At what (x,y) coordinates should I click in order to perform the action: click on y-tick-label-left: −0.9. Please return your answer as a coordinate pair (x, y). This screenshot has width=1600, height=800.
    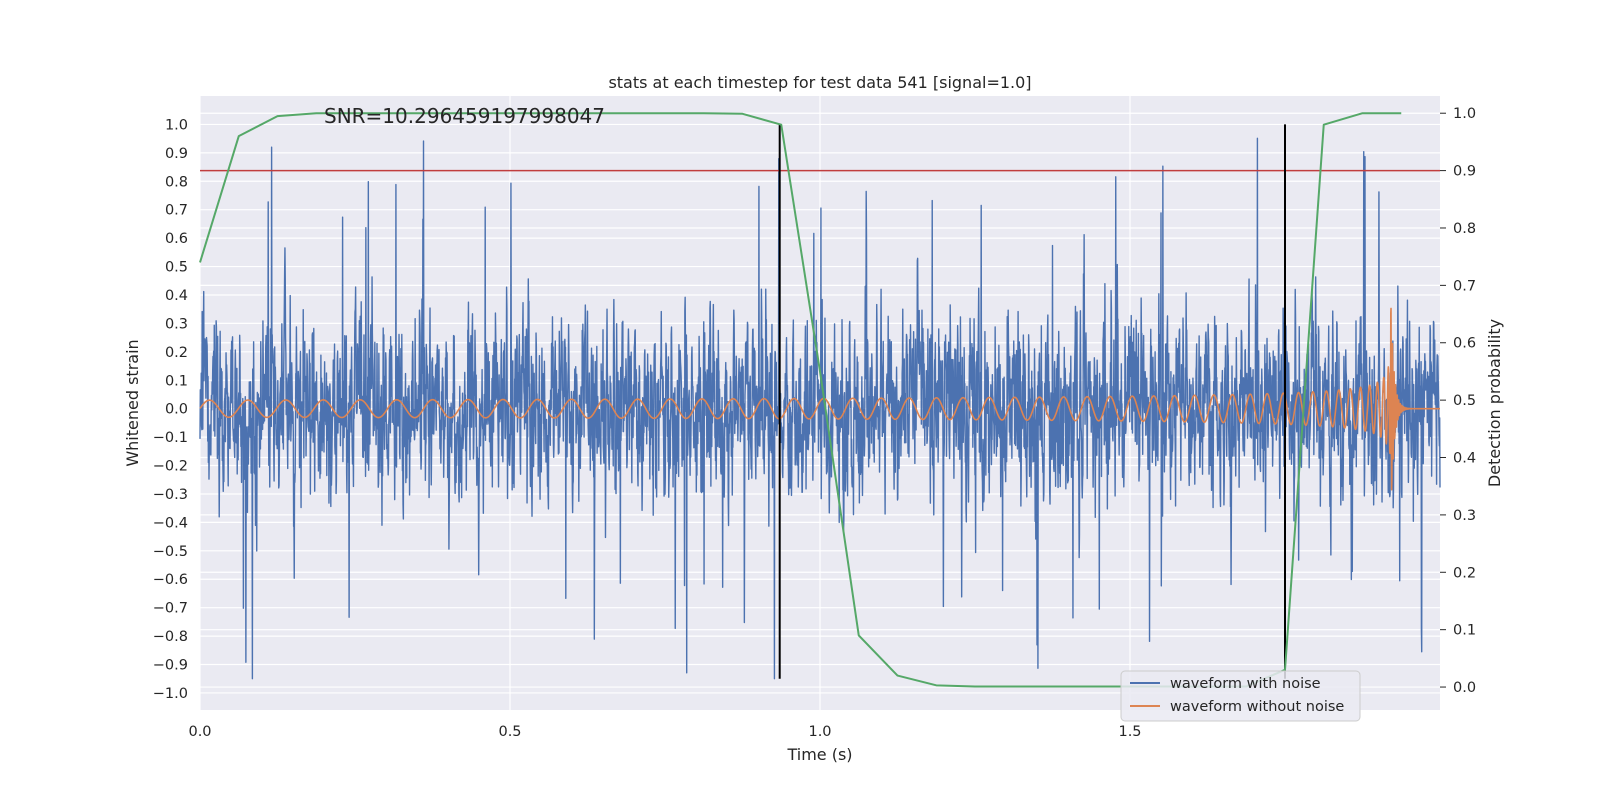
    Looking at the image, I should click on (170, 666).